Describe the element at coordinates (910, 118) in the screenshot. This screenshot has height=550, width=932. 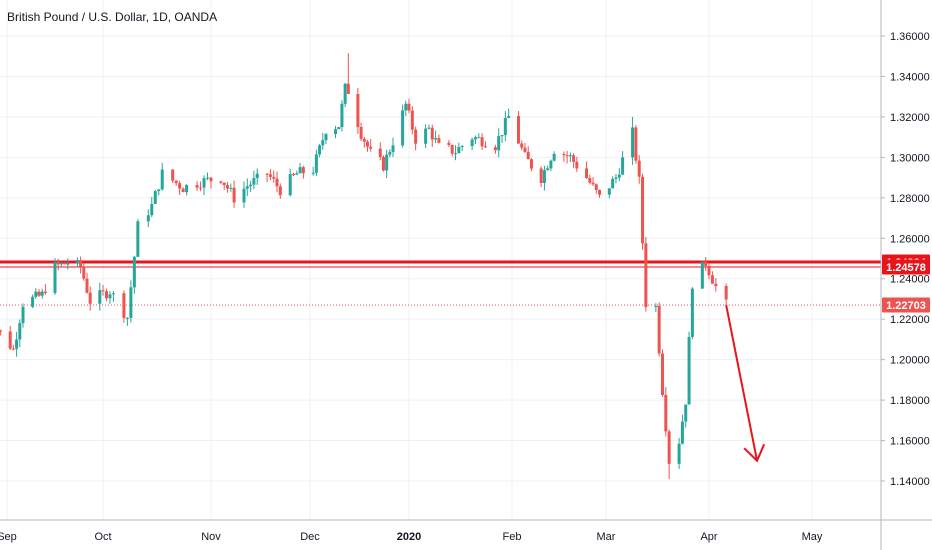
I see `y-tick-label: 1.32000` at that location.